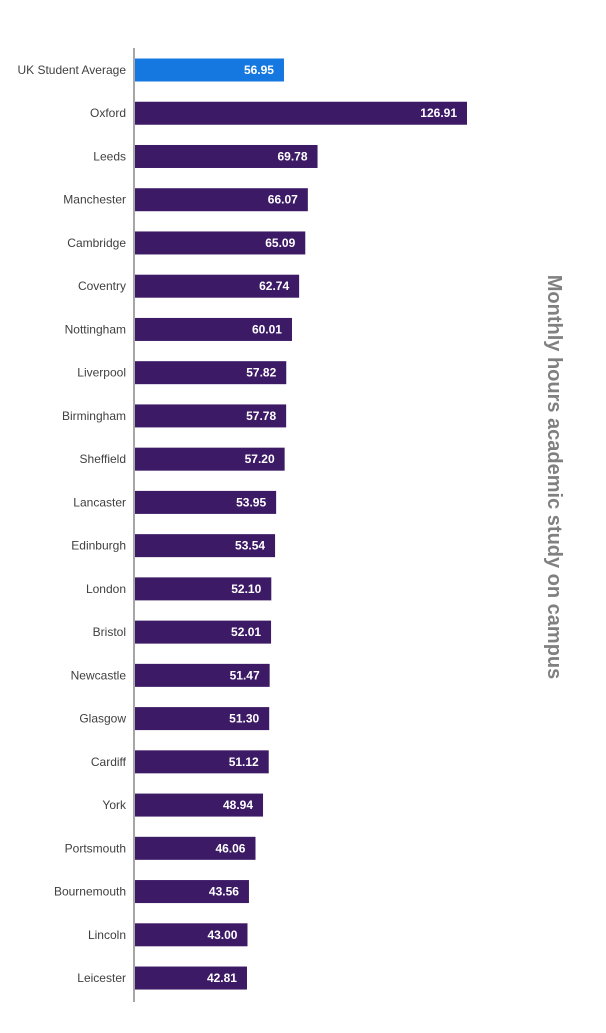 The height and width of the screenshot is (1033, 606). I want to click on axis-title: Monthly hours academic study on campus, so click(554, 477).